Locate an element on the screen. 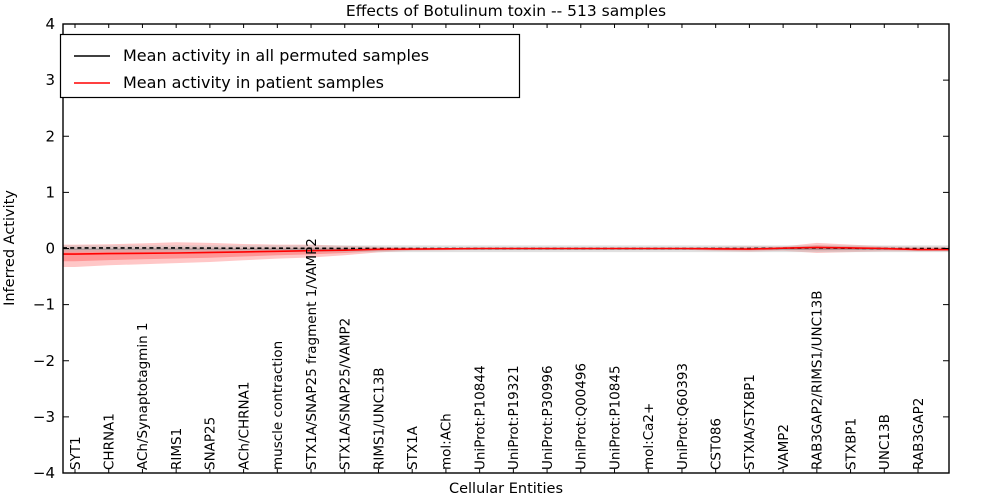 The height and width of the screenshot is (504, 1000). x-tick-label: CST086 is located at coordinates (716, 444).